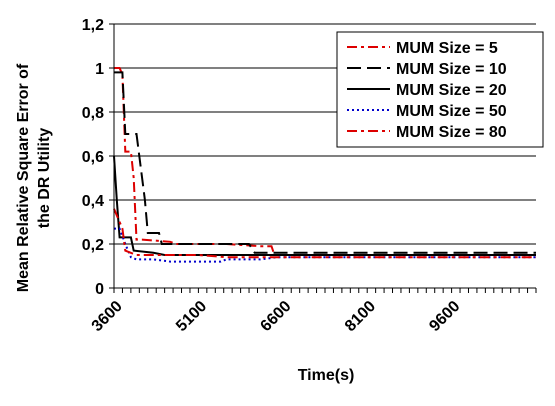 This screenshot has width=555, height=406. I want to click on legend-label-2: MUM Size = 10, so click(451, 69).